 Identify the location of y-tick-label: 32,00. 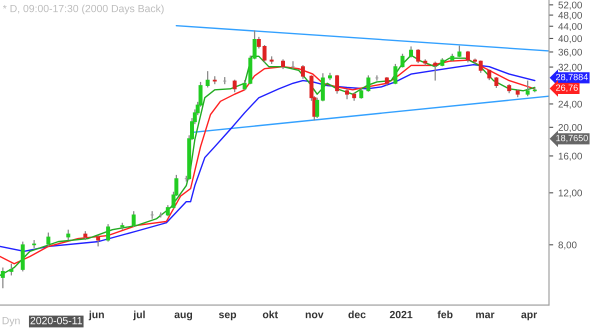
(570, 68).